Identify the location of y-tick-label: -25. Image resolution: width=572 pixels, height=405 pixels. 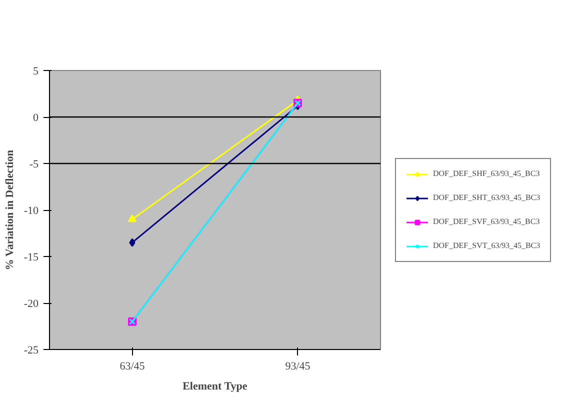
(31, 350).